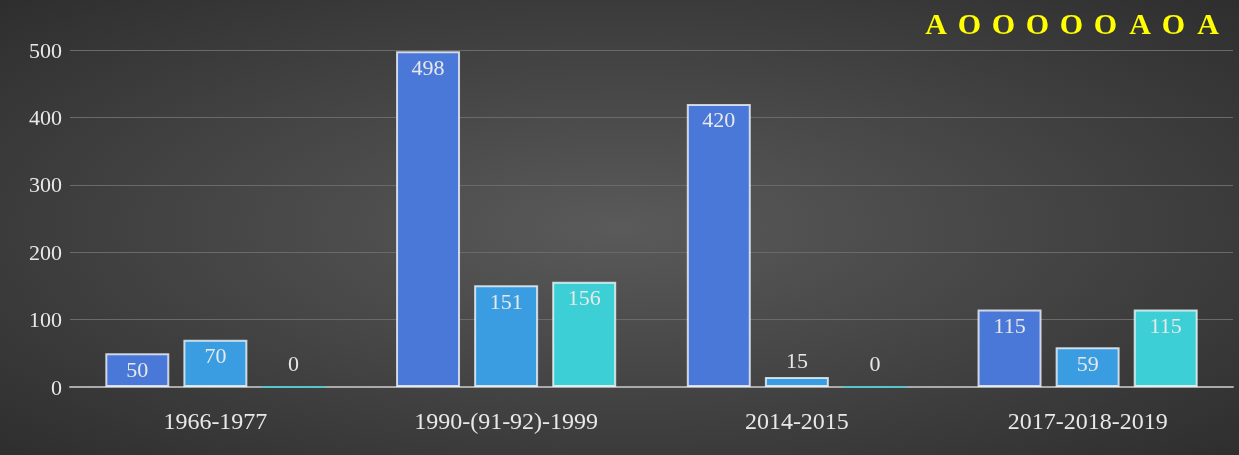  I want to click on y-tick-label: 200, so click(45, 252).